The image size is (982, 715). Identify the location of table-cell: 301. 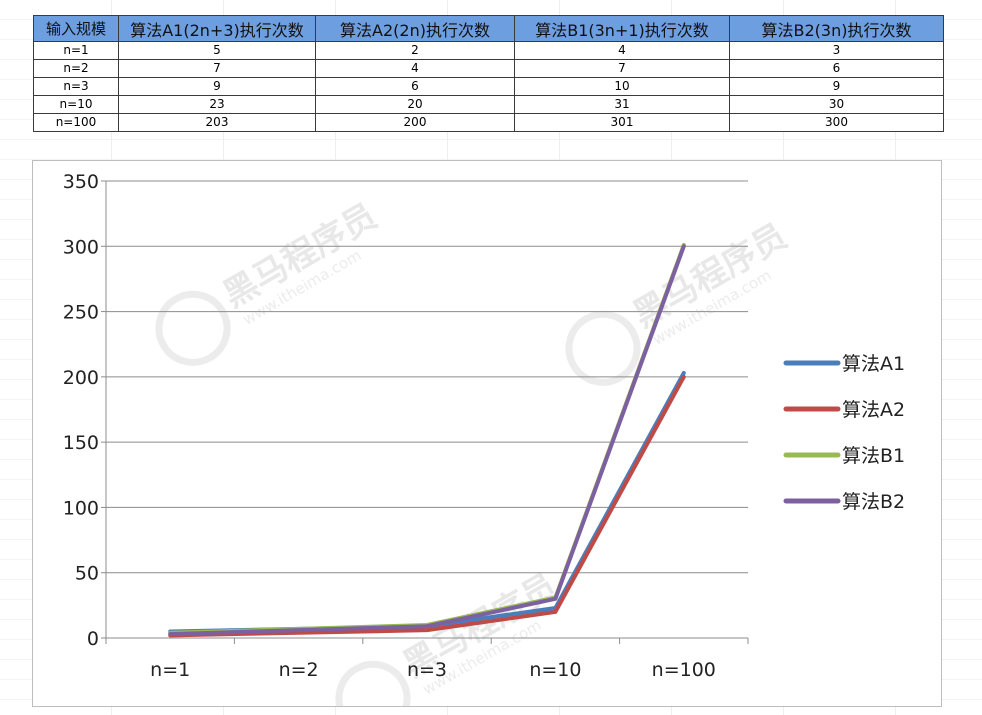
(622, 122).